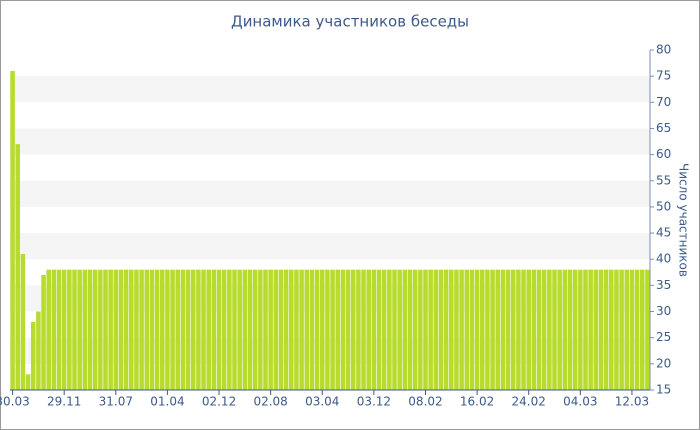 The height and width of the screenshot is (430, 700). I want to click on y-tick-label: 45, so click(663, 233).